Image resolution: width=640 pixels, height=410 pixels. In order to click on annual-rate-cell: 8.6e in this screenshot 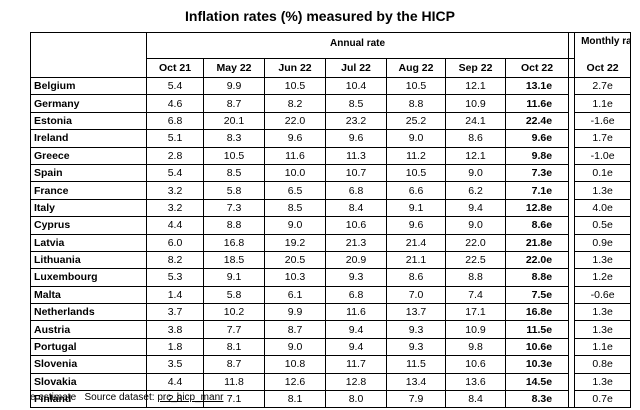, I will do `click(537, 225)`.